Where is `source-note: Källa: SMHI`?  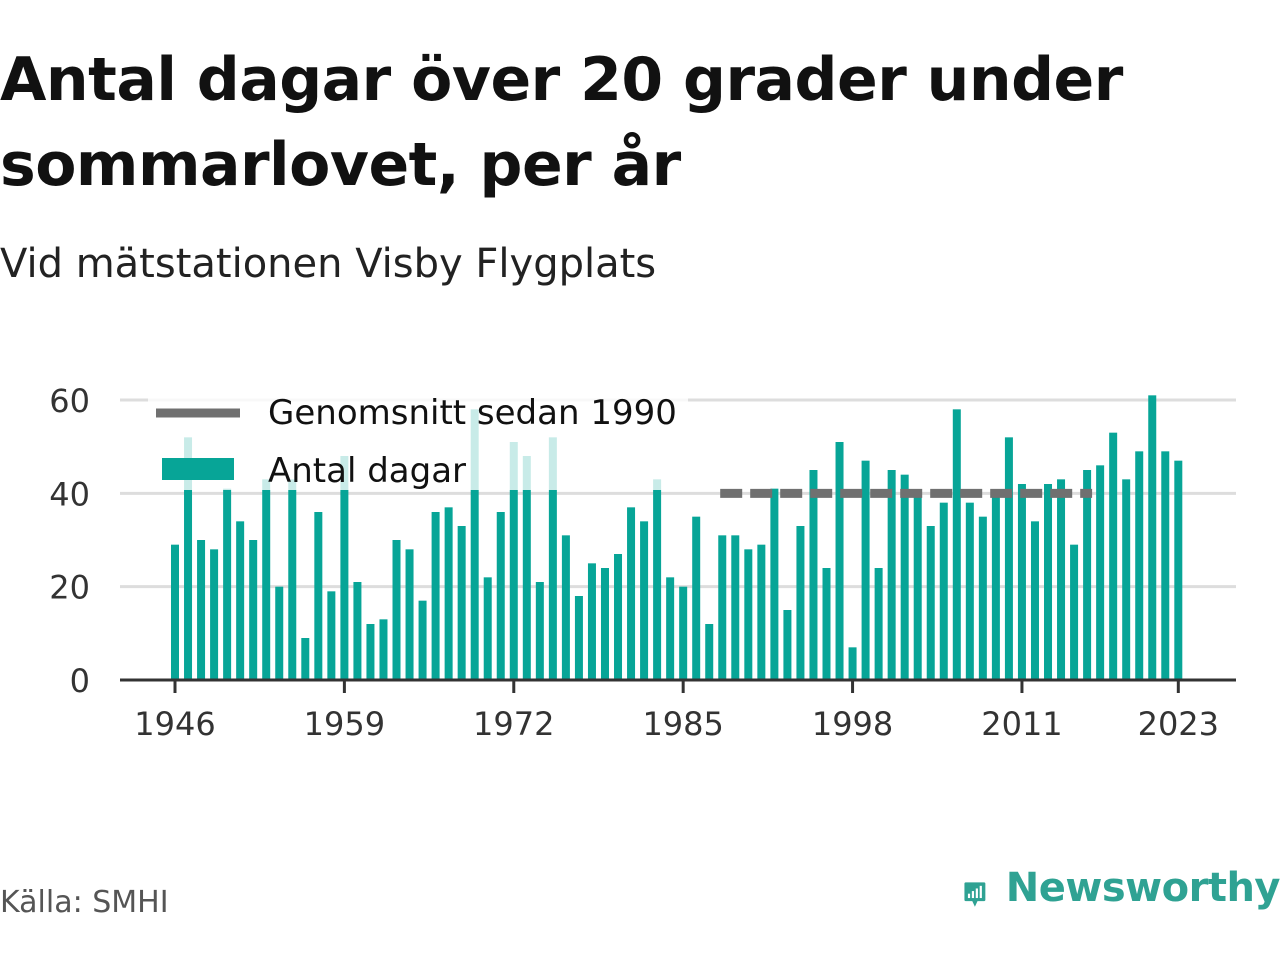
source-note: Källa: SMHI is located at coordinates (84, 902).